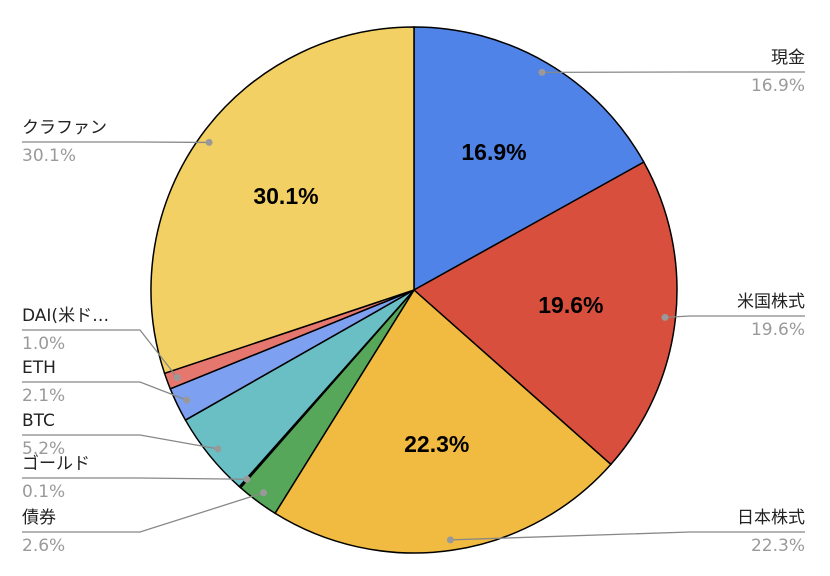 The image size is (830, 576). I want to click on legend-value: 19.6%, so click(778, 330).